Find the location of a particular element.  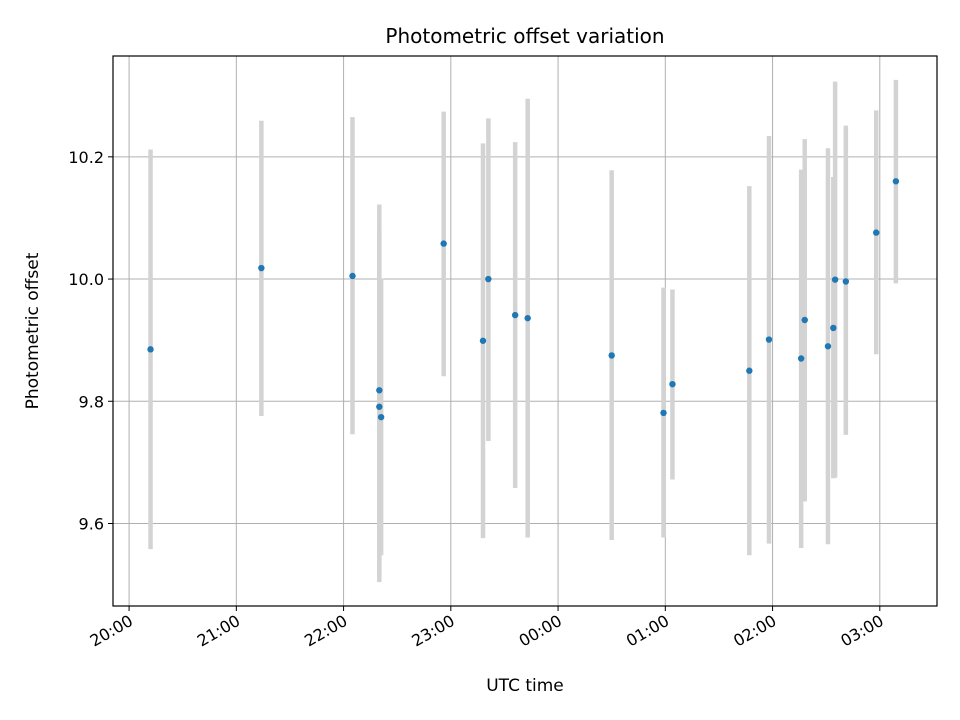

y-axis-ticks: 9.6 9.8 10.0 10.2 is located at coordinates (90, 341).